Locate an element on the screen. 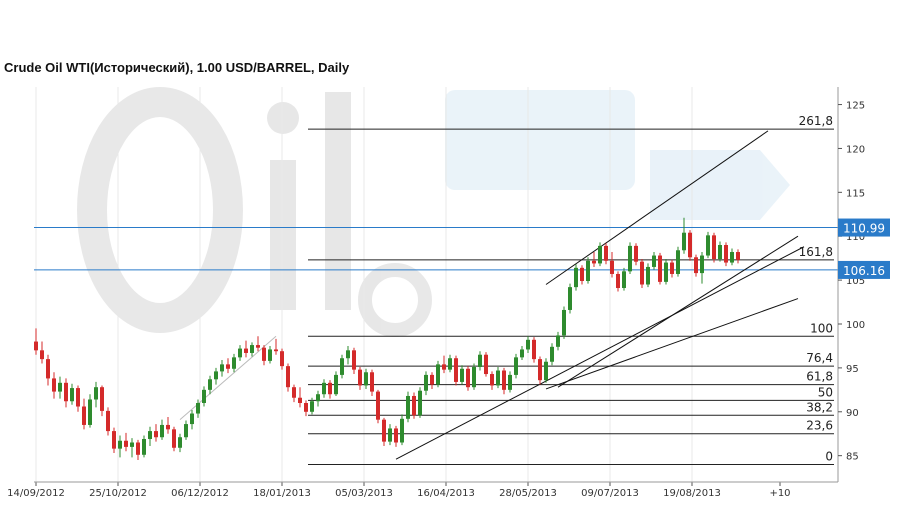  y-tick-label: 105 is located at coordinates (855, 281).